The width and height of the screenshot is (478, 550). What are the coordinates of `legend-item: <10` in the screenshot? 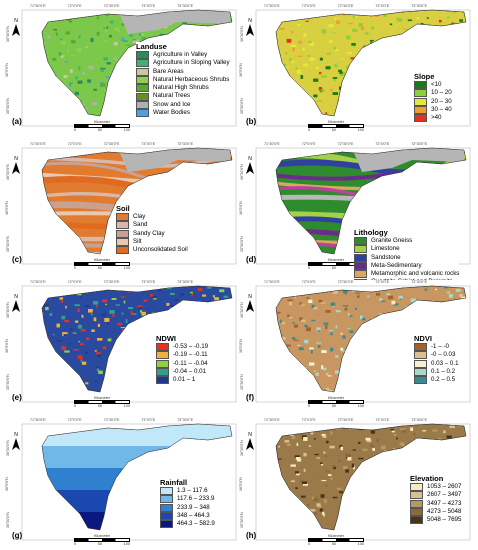 It's located at (433, 85).